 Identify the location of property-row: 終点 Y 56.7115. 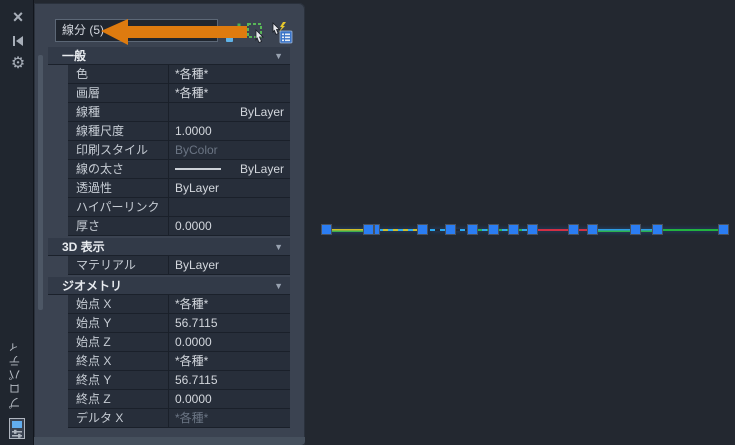
(179, 380).